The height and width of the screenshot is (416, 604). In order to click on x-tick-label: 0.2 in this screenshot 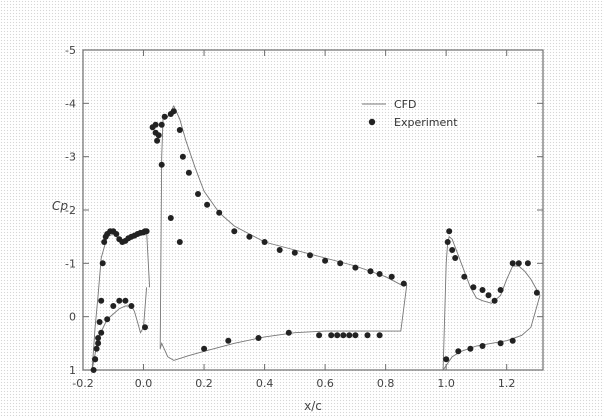, I will do `click(204, 383)`.